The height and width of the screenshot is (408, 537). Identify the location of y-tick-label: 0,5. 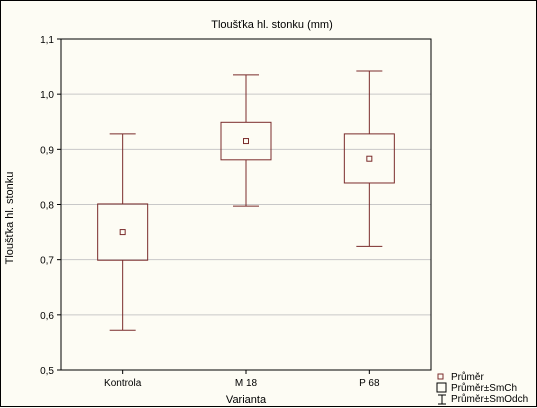
(47, 371).